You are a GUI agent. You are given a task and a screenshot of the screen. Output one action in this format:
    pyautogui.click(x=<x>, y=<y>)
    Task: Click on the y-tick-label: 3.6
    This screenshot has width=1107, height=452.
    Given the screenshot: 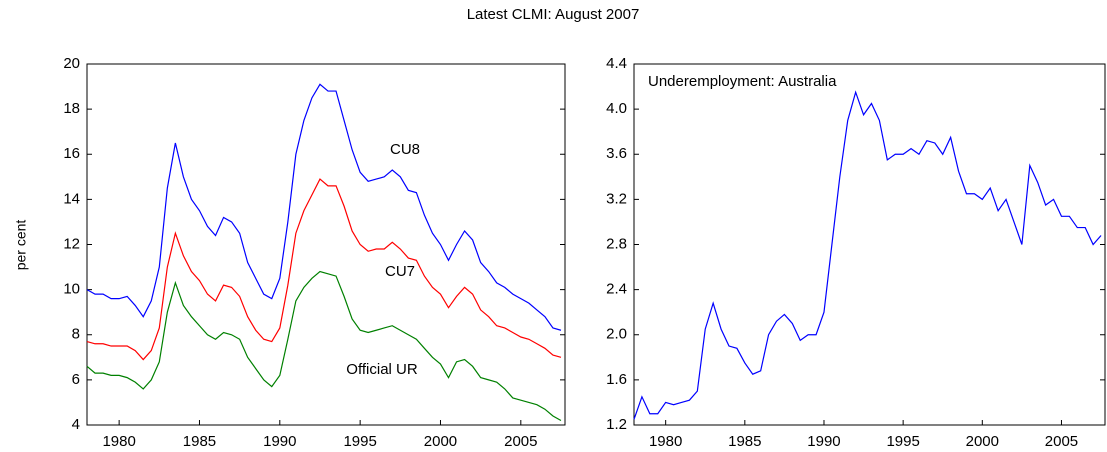 What is the action you would take?
    pyautogui.click(x=616, y=153)
    